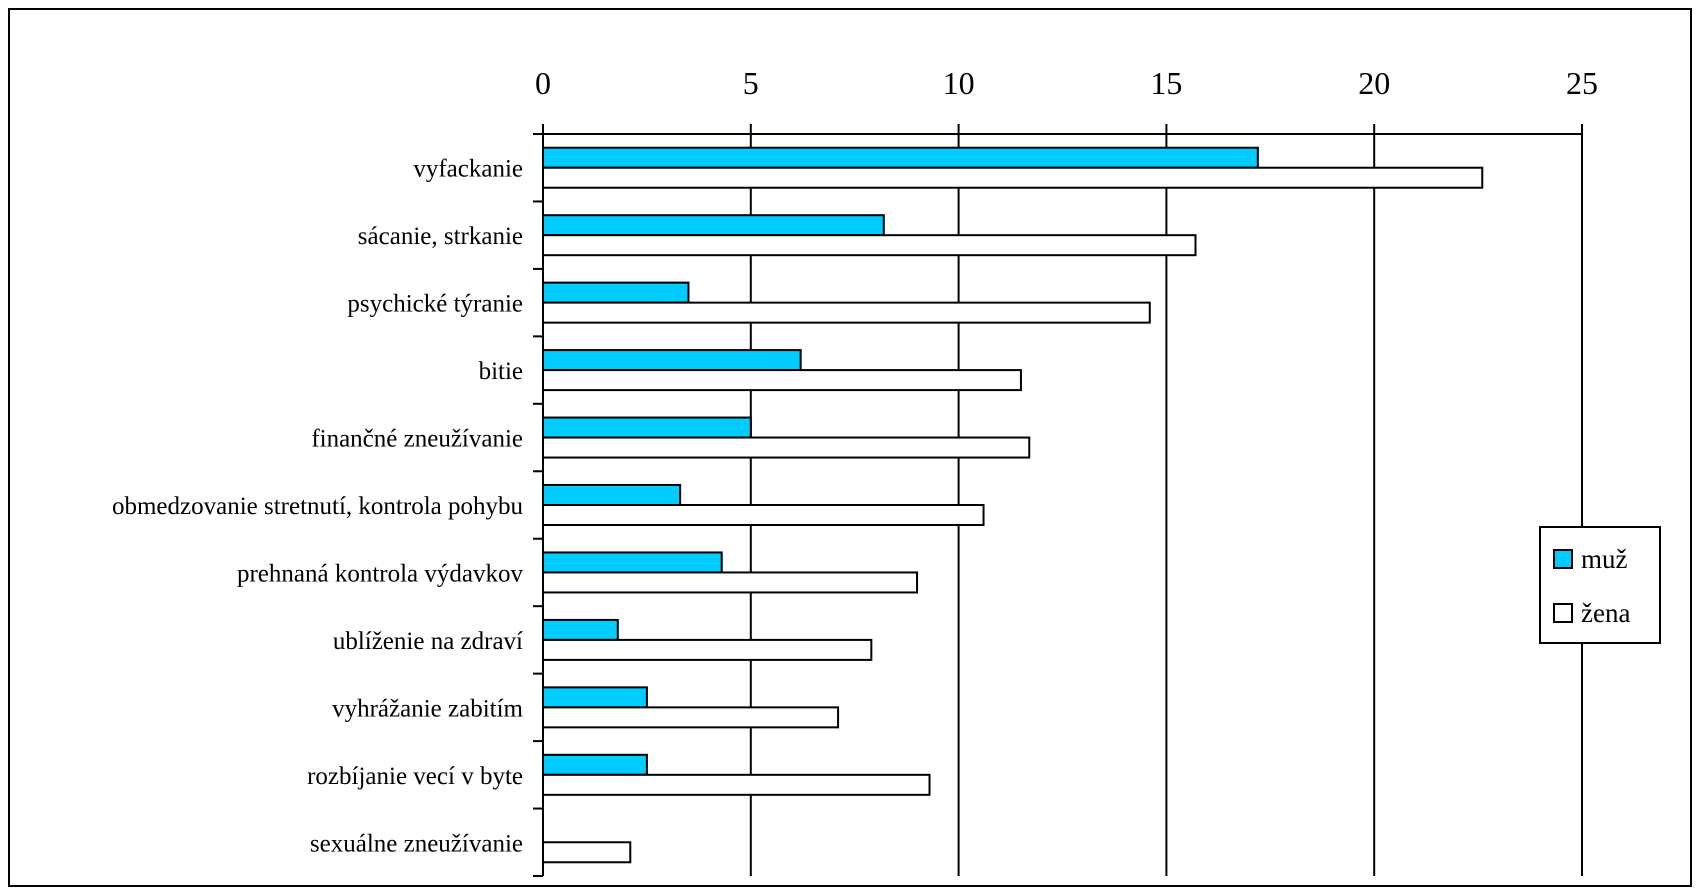 Image resolution: width=1699 pixels, height=889 pixels. I want to click on x-tick-label: 25, so click(1582, 83).